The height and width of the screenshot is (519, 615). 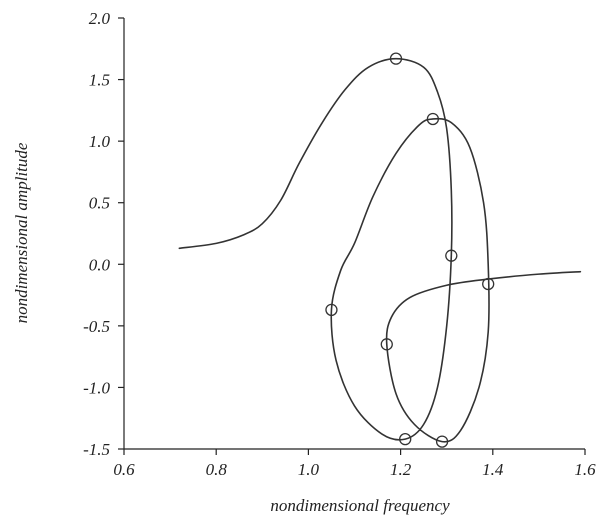 What do you see at coordinates (309, 469) in the screenshot?
I see `x-tick-label: 1.0` at bounding box center [309, 469].